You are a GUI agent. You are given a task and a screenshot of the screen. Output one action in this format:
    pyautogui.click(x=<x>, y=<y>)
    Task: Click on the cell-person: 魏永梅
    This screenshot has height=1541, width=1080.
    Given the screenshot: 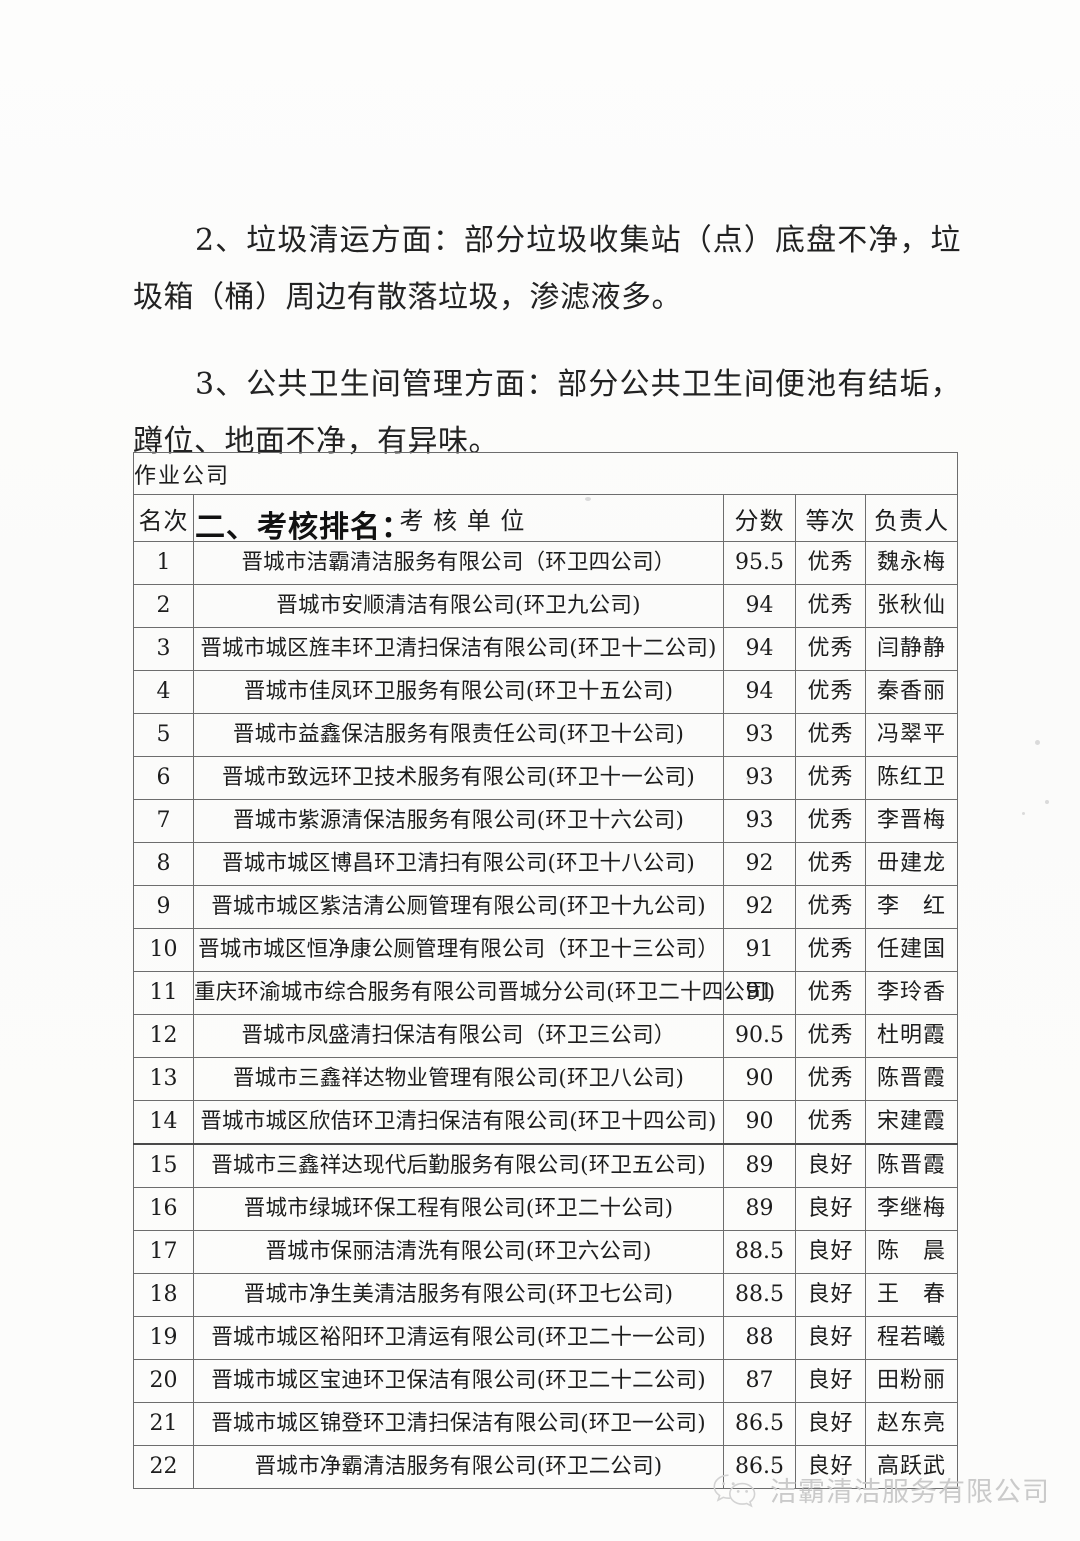 What is the action you would take?
    pyautogui.click(x=911, y=563)
    